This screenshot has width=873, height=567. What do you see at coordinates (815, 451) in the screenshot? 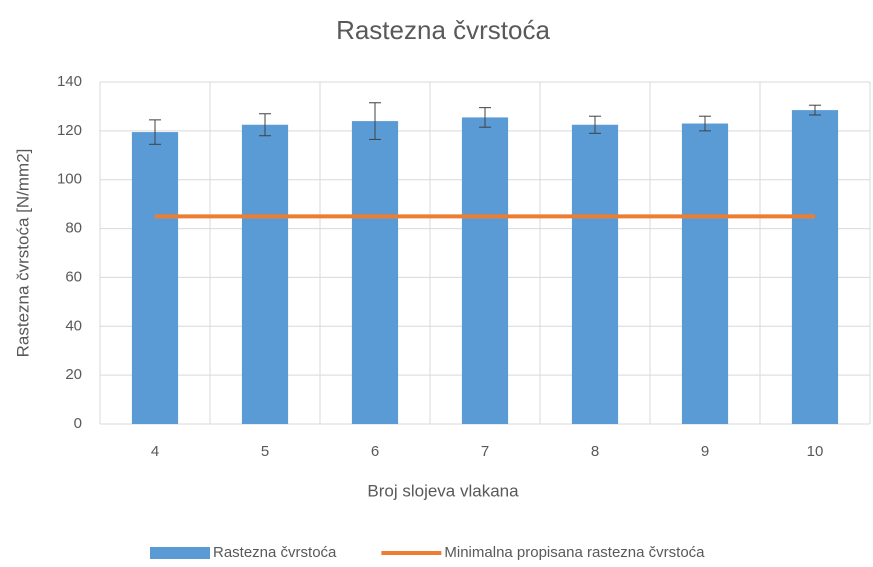
I see `x-tick-label: 10` at bounding box center [815, 451].